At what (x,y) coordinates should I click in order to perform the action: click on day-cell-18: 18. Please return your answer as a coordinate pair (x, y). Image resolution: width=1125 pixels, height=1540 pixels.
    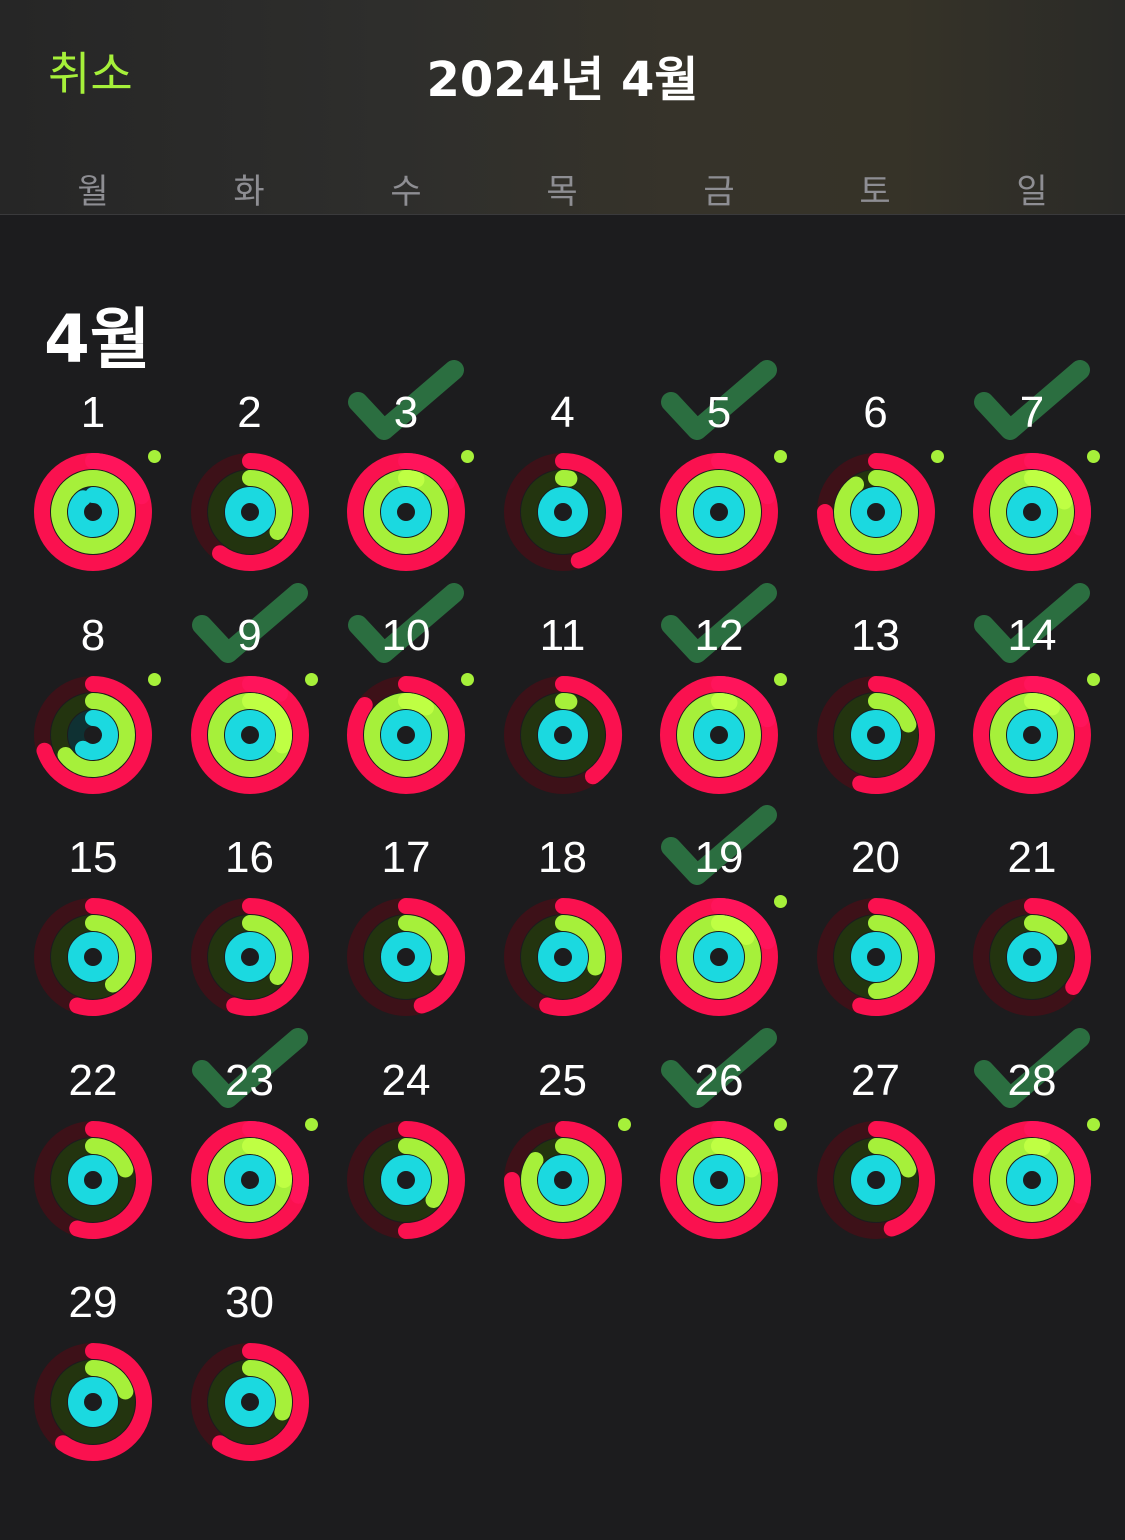
    Looking at the image, I should click on (563, 937).